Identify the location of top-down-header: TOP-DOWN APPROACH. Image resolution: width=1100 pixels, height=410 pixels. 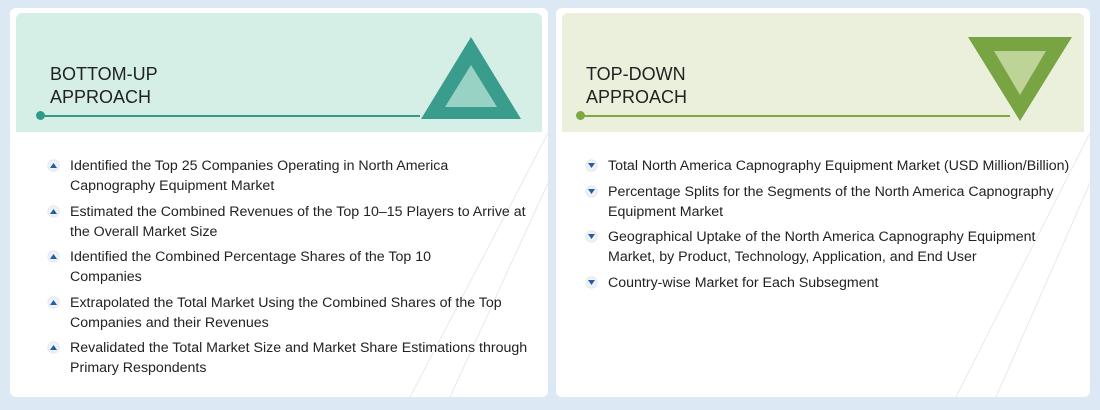
(823, 72).